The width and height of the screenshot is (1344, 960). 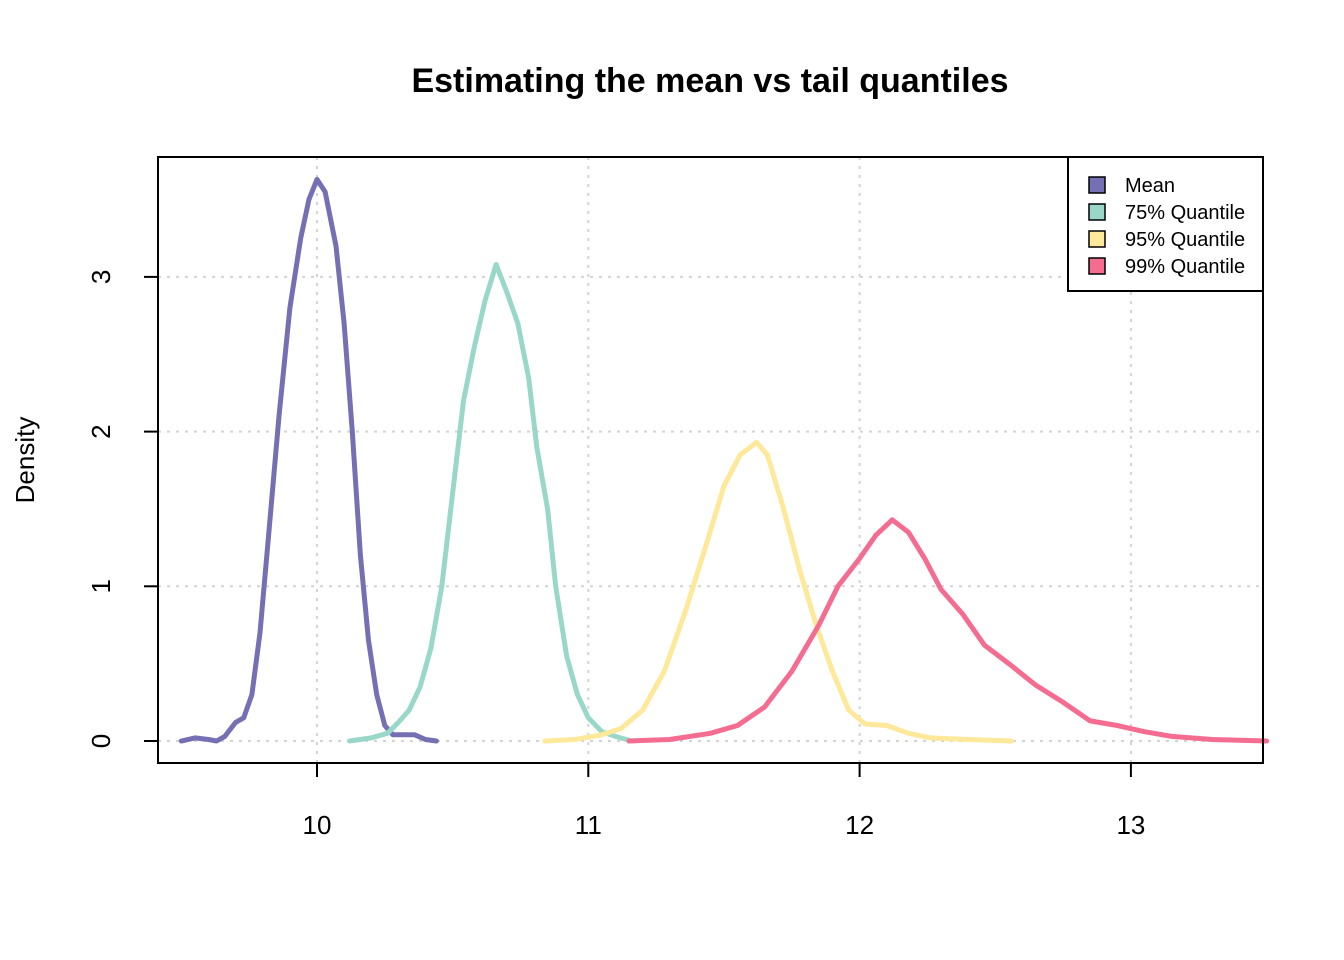 I want to click on legend-entry: 95% Quantile, so click(x=1185, y=240).